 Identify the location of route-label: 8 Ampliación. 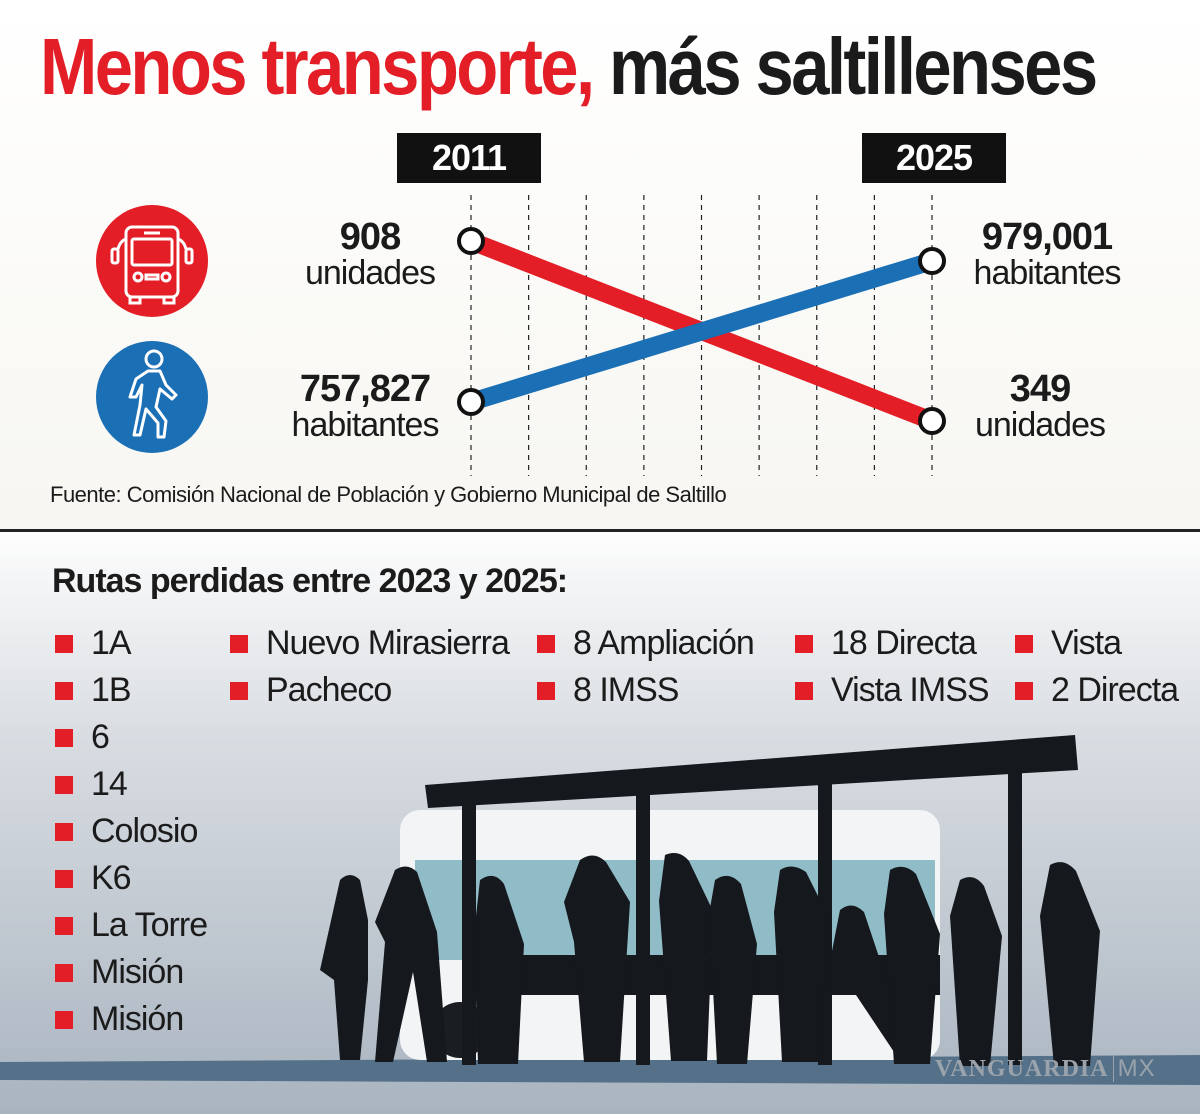
(664, 643).